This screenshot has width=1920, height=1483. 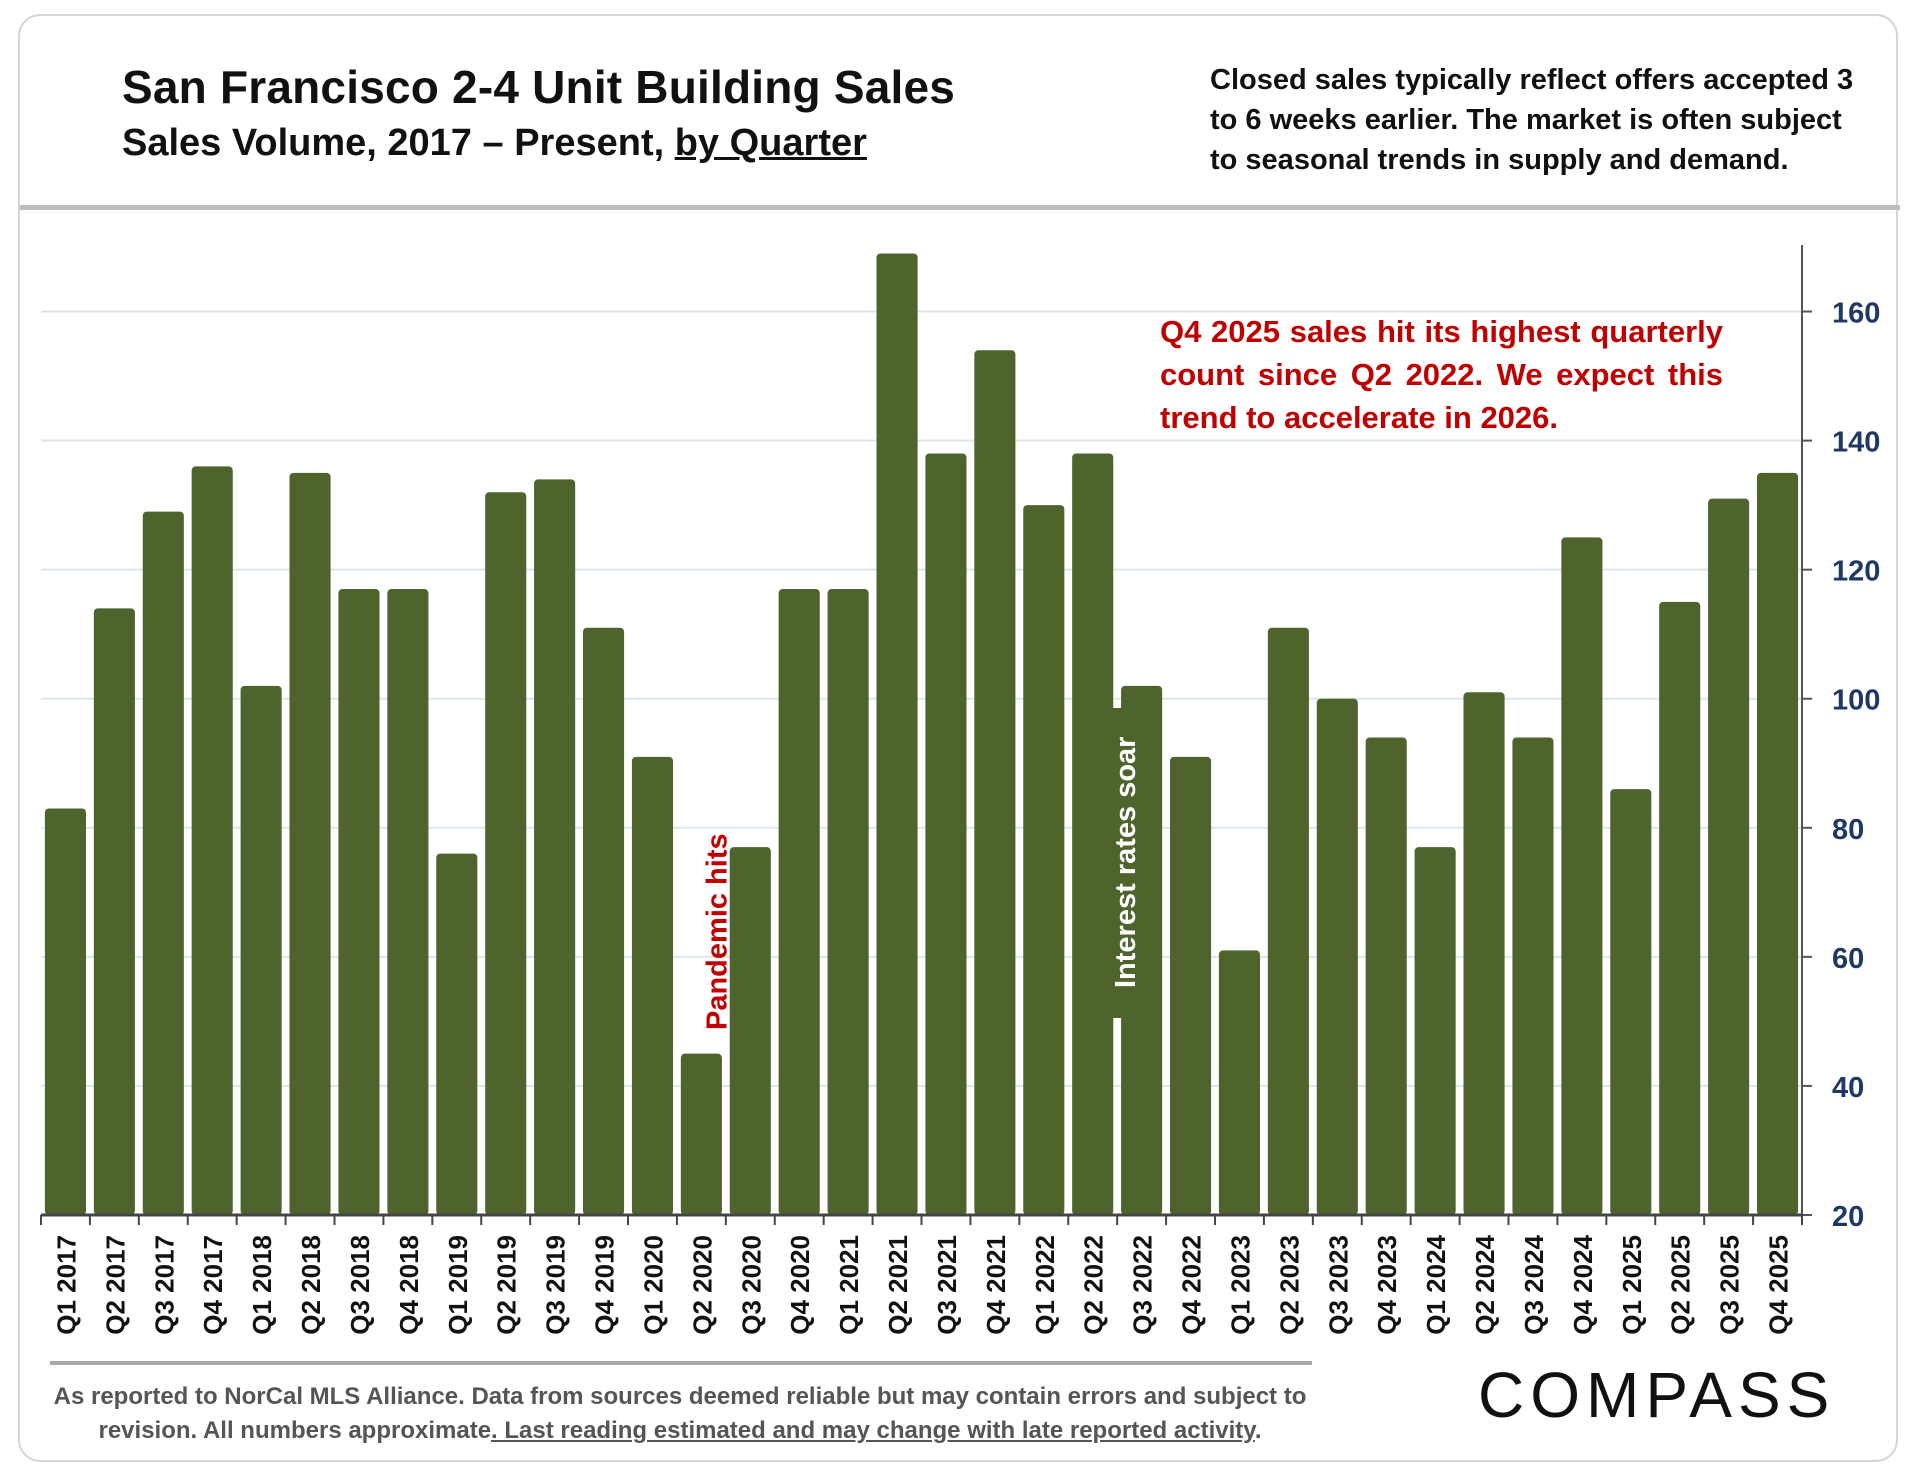 What do you see at coordinates (398, 143) in the screenshot?
I see `subtitle-text: Sales Volume, 2017 – Present,` at bounding box center [398, 143].